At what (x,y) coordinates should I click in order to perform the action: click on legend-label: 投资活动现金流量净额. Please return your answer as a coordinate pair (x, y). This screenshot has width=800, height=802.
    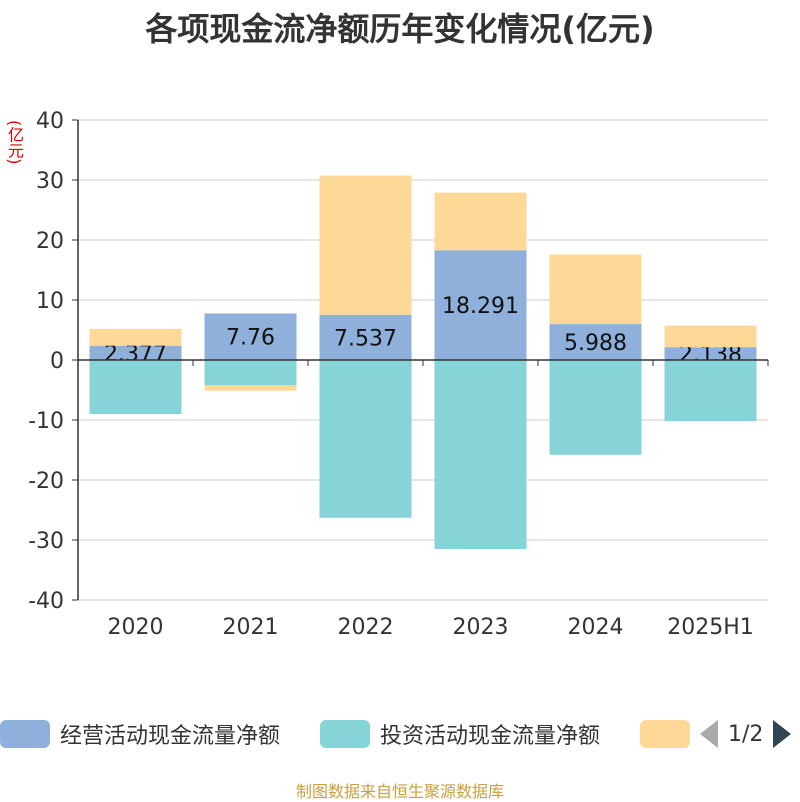
    Looking at the image, I should click on (490, 736).